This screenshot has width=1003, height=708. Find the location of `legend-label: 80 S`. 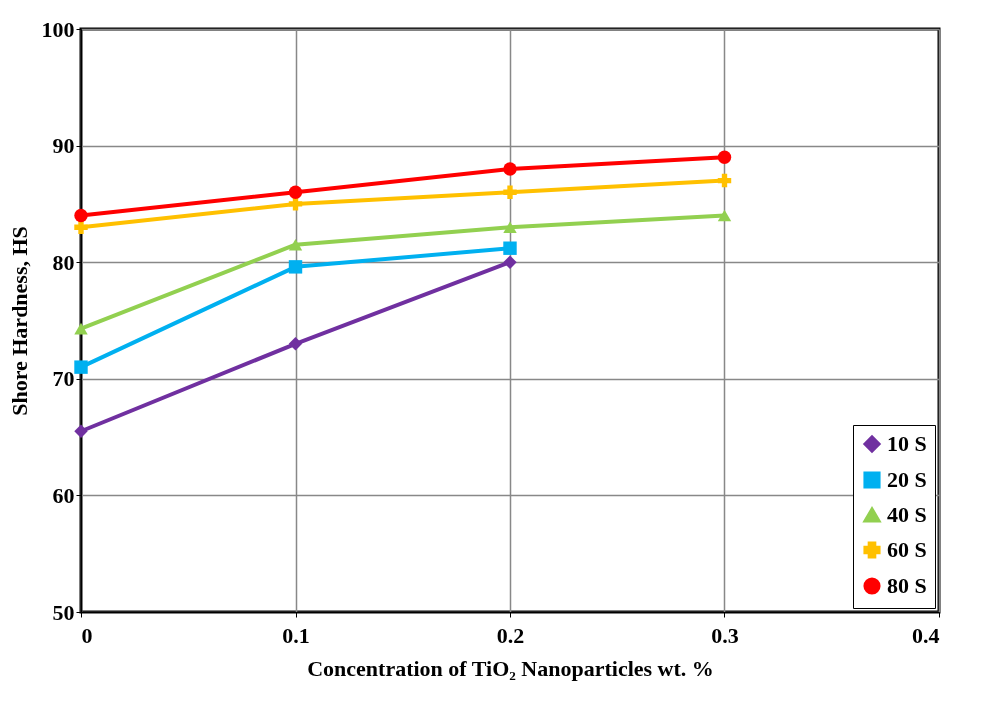

legend-label: 80 S is located at coordinates (907, 585).